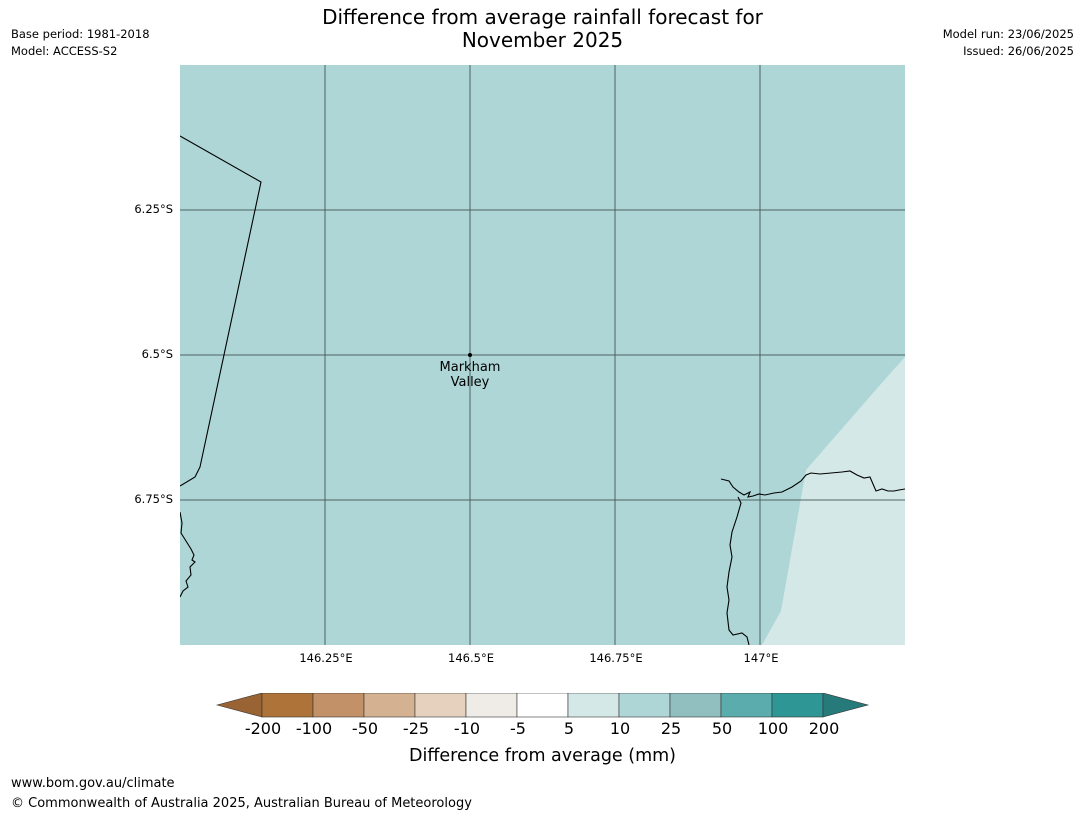 This screenshot has width=1085, height=816. What do you see at coordinates (153, 209) in the screenshot?
I see `lat-label-6-25: 6.25°S` at bounding box center [153, 209].